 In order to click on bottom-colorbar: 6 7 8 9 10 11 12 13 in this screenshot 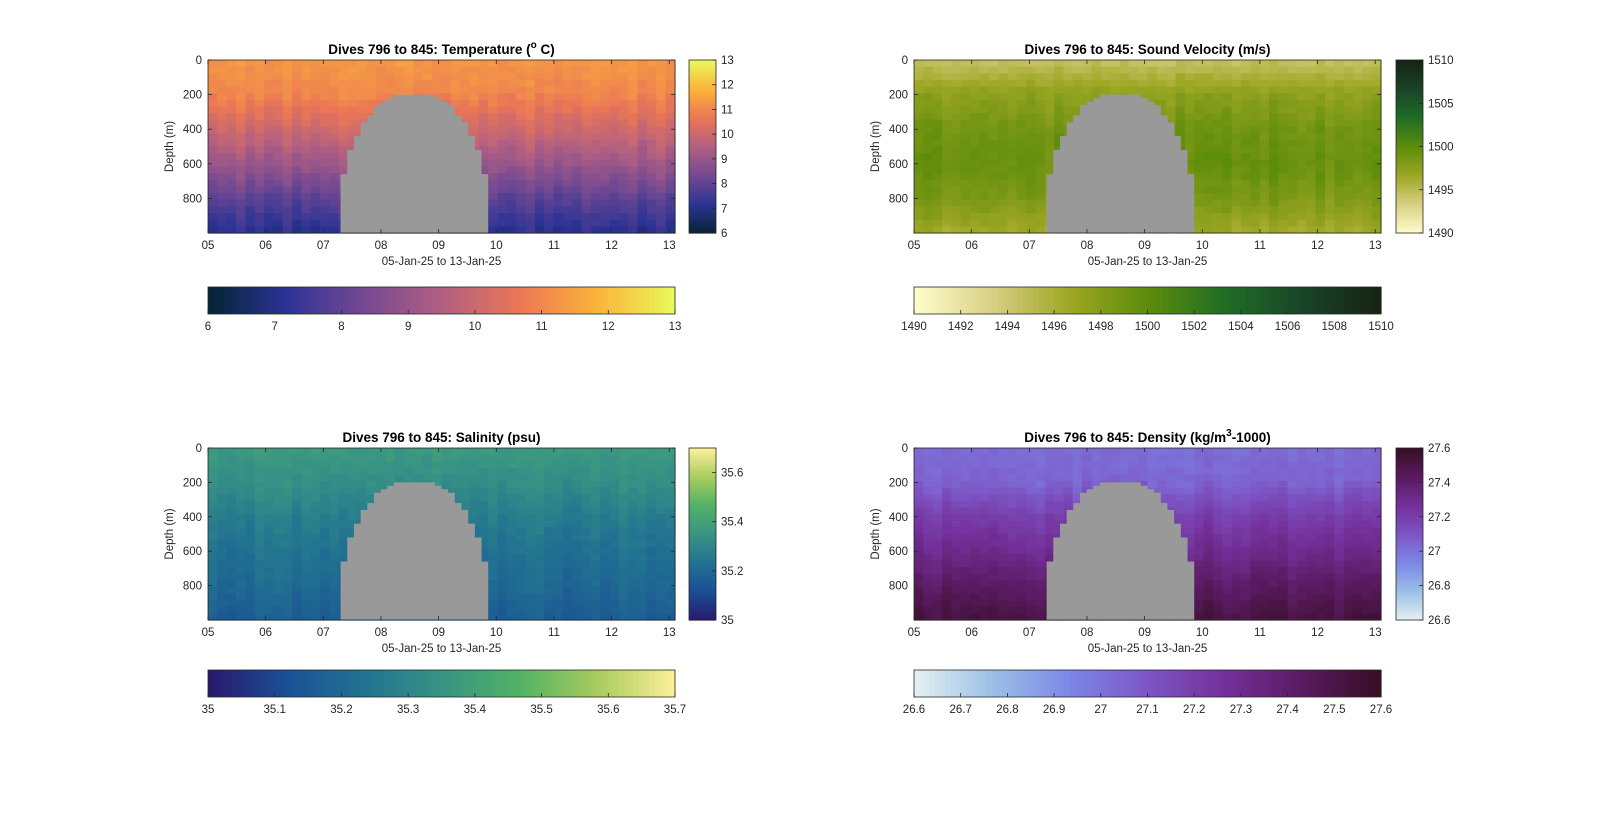, I will do `click(443, 309)`.